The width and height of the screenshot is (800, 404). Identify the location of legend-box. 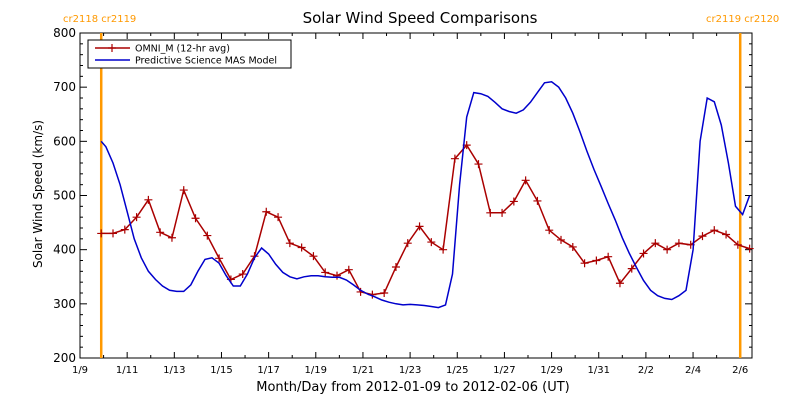
(189, 54).